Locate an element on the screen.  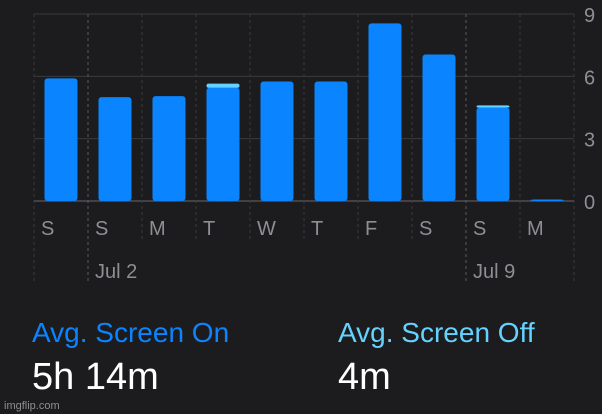
avg-screen-on-value: 5h 14m is located at coordinates (95, 377).